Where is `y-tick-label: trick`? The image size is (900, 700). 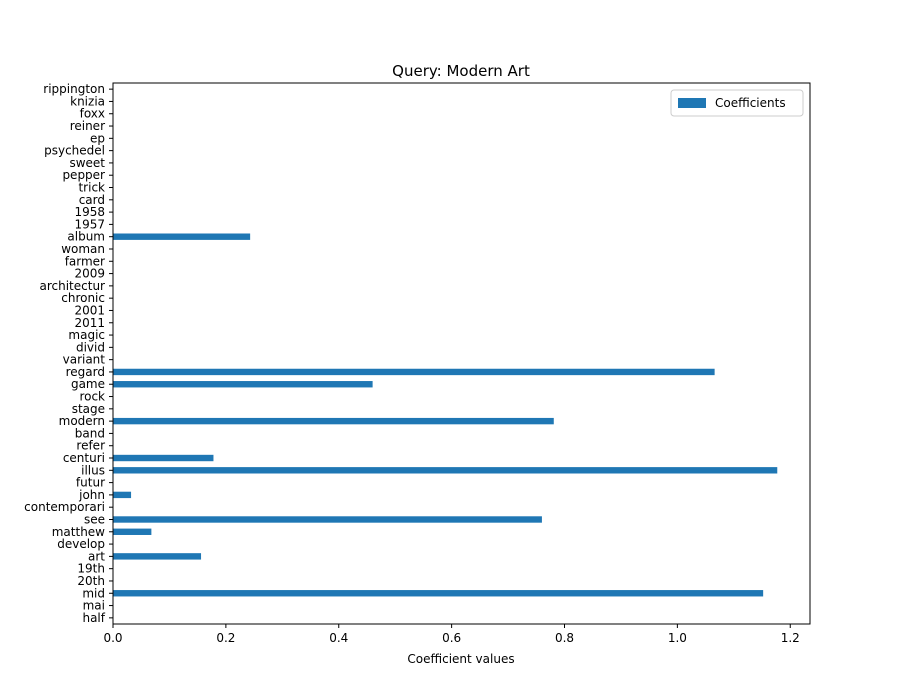
y-tick-label: trick is located at coordinates (91, 188).